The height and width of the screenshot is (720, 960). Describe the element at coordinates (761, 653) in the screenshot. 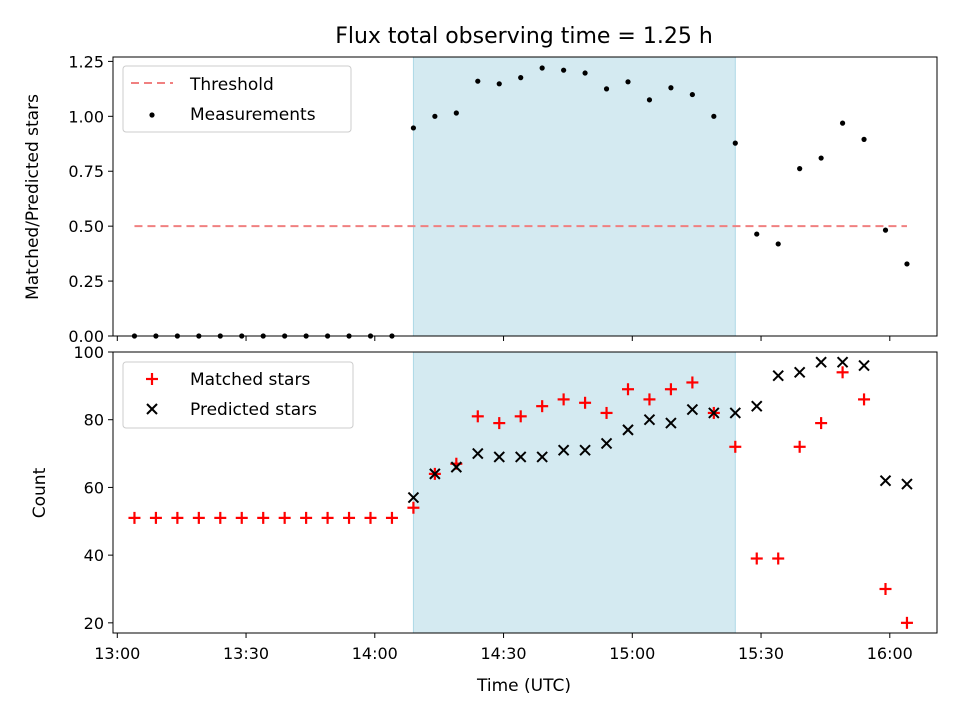

I see `bottom-xtick-label: 15:30` at that location.